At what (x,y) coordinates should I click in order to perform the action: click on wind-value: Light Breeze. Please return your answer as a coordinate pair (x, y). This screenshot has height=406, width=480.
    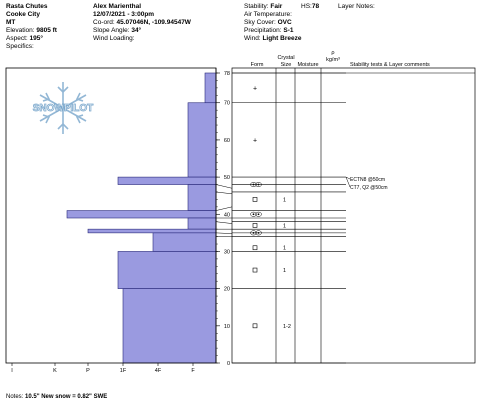
    Looking at the image, I should click on (282, 38).